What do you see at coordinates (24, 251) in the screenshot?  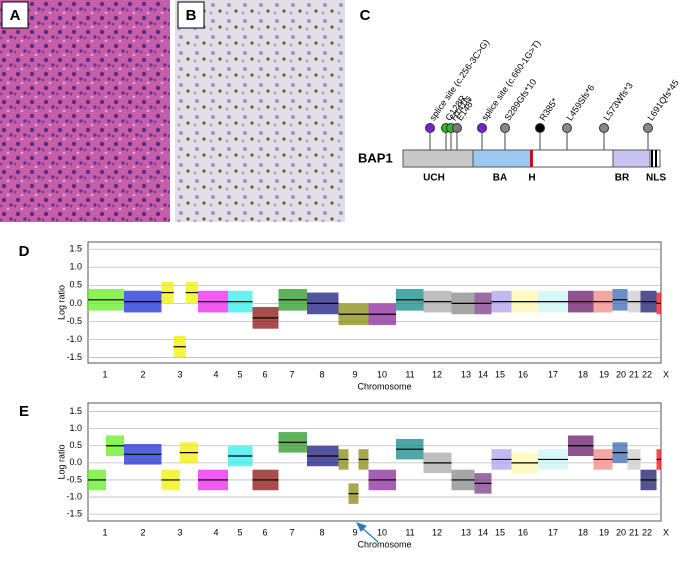 I see `panel-label: D` at bounding box center [24, 251].